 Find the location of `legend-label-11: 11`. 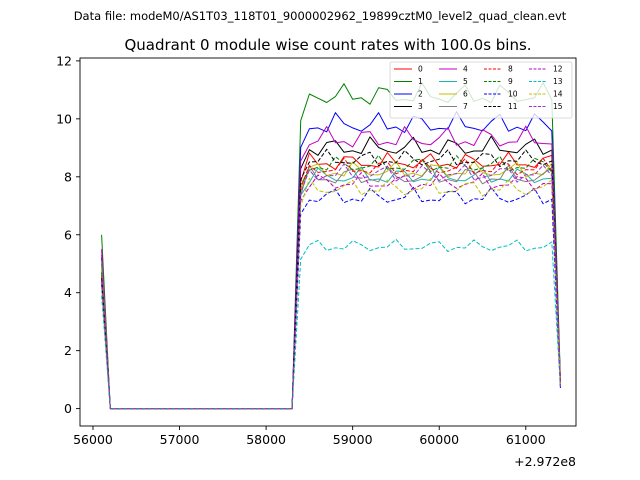

legend-label-11: 11 is located at coordinates (513, 106).